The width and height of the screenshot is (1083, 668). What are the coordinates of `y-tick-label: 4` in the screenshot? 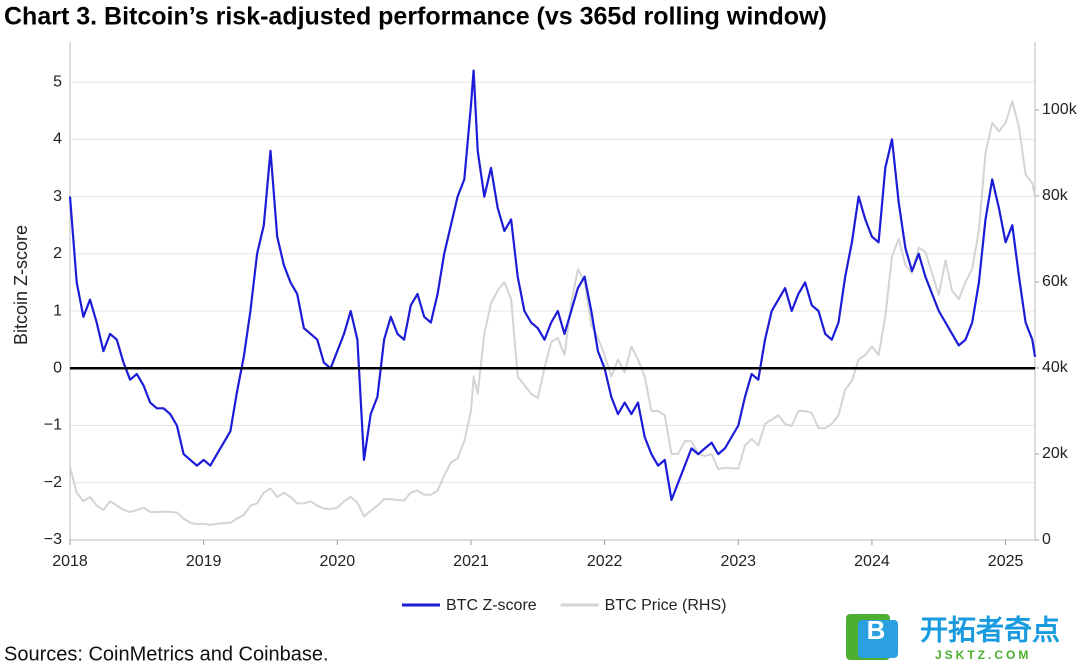 It's located at (57, 139).